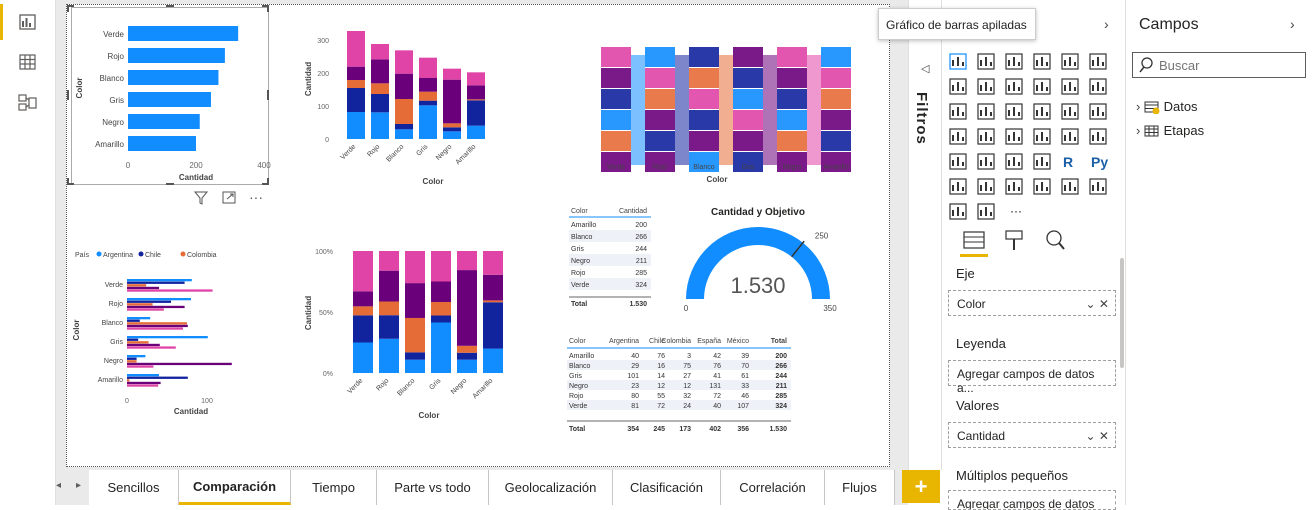 Image resolution: width=1313 pixels, height=510 pixels. I want to click on python-visual-icon: Py, so click(1099, 162).